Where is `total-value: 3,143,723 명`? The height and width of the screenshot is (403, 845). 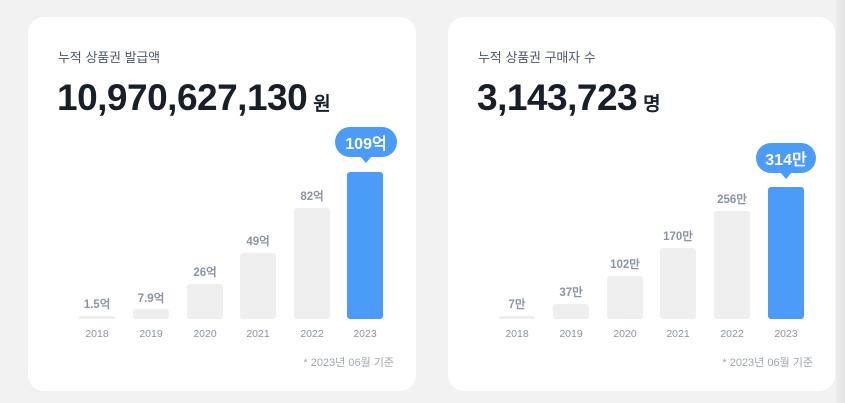 total-value: 3,143,723 명 is located at coordinates (569, 98).